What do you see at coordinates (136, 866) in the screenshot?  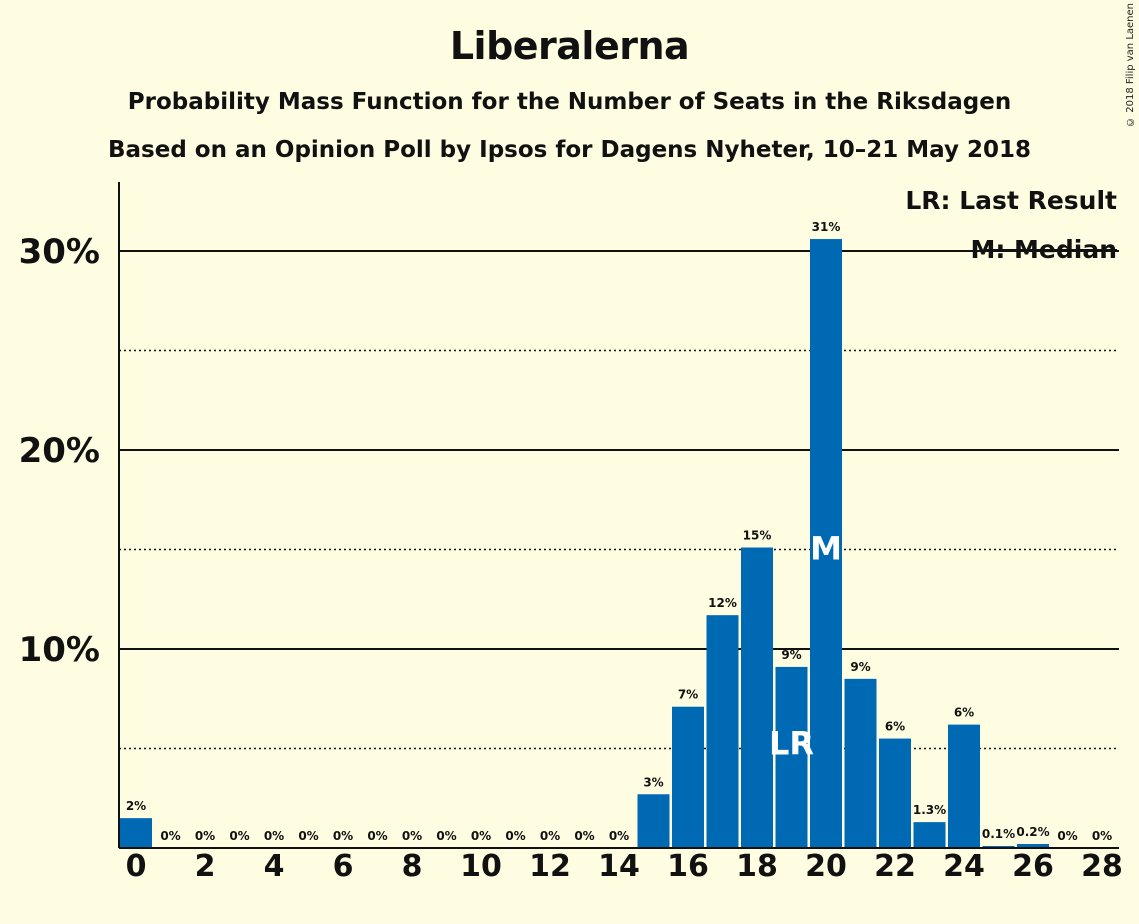 I see `x-tick-label: 0` at bounding box center [136, 866].